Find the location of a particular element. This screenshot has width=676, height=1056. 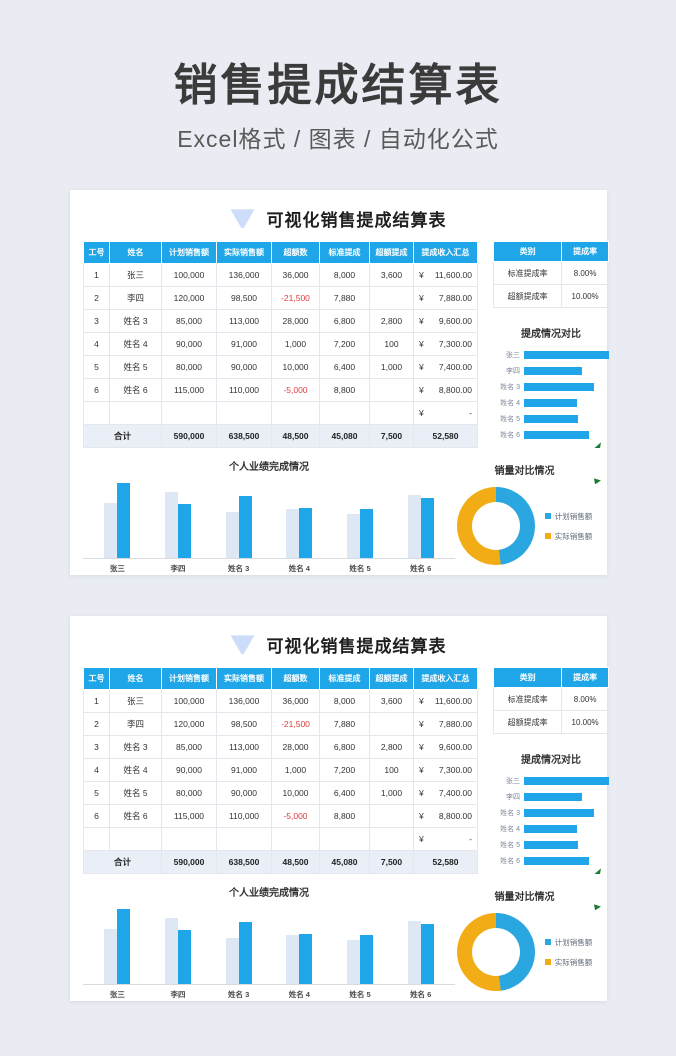

sheet-title-bar: 可视化销售提成结算表 is located at coordinates (338, 218).